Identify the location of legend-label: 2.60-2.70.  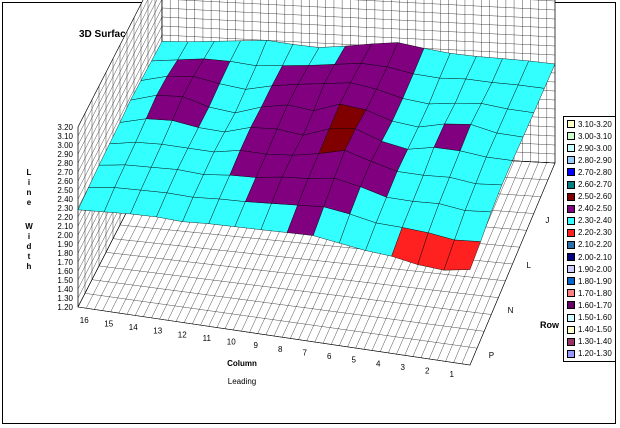
(595, 185).